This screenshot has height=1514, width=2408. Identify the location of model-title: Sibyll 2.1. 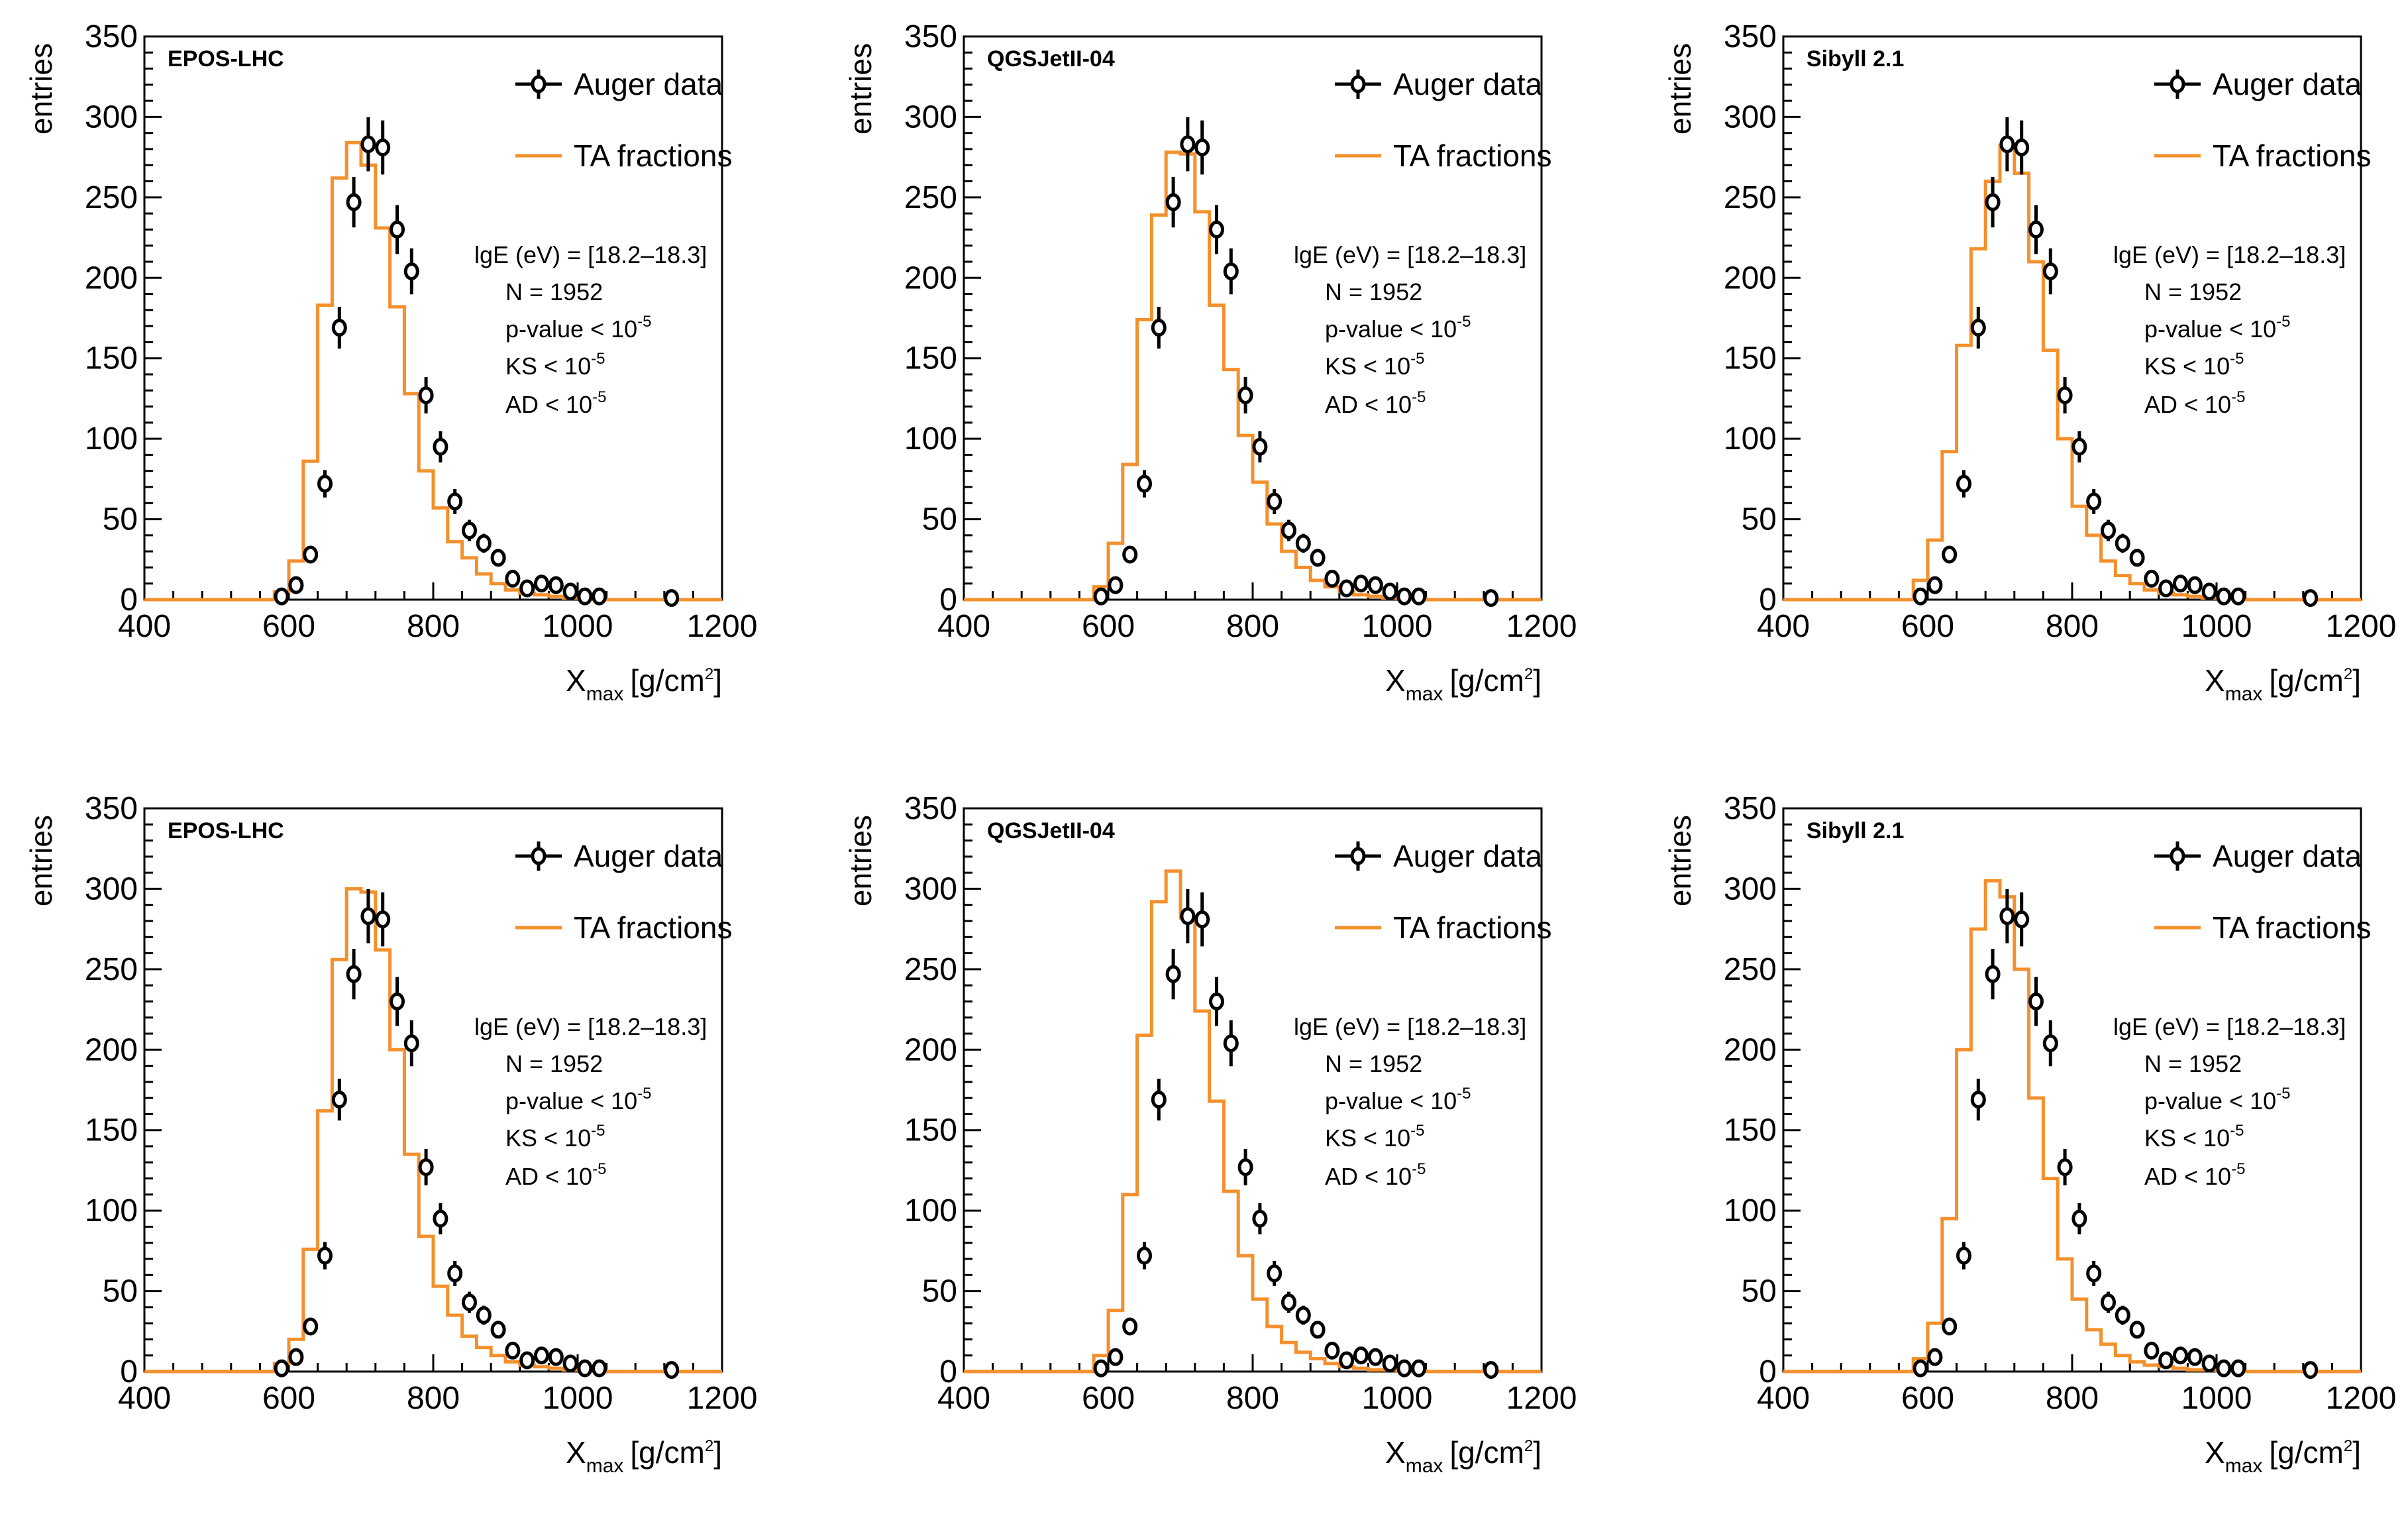
(1855, 830).